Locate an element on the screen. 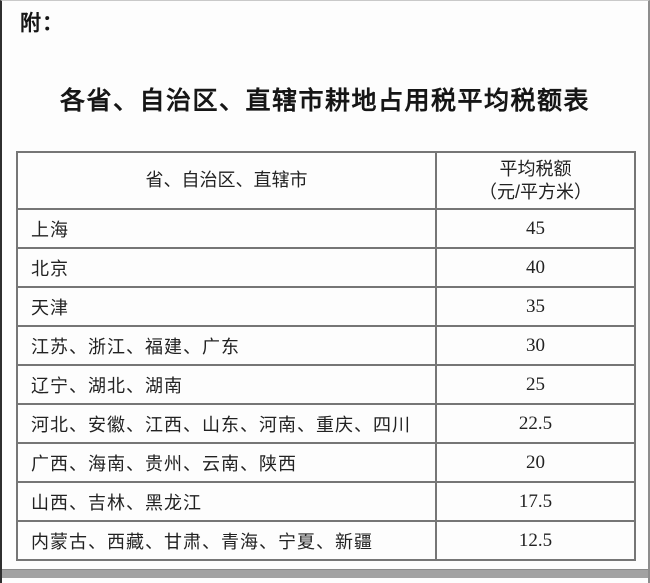 This screenshot has width=650, height=583. table-row: 河北、安徽、江西、山东、河南、重庆、四川 22.5 is located at coordinates (326, 423).